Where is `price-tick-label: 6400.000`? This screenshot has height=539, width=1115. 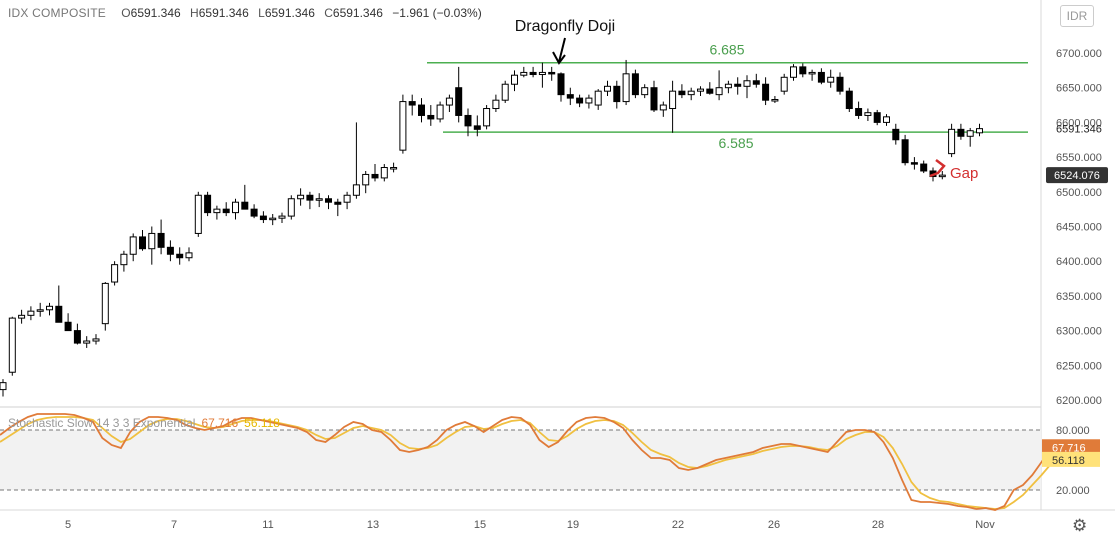 price-tick-label: 6400.000 is located at coordinates (1079, 262).